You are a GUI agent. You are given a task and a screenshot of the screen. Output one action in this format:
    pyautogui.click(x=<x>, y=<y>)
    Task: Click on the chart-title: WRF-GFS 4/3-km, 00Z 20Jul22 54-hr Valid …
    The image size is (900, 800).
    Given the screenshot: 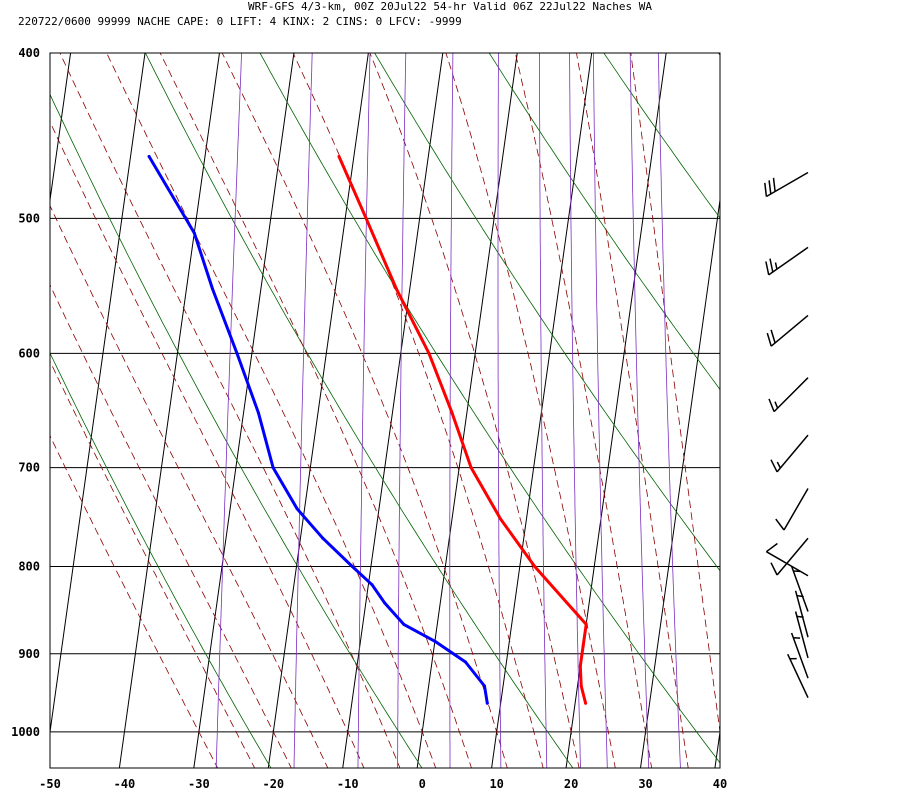 What is the action you would take?
    pyautogui.click(x=450, y=6)
    